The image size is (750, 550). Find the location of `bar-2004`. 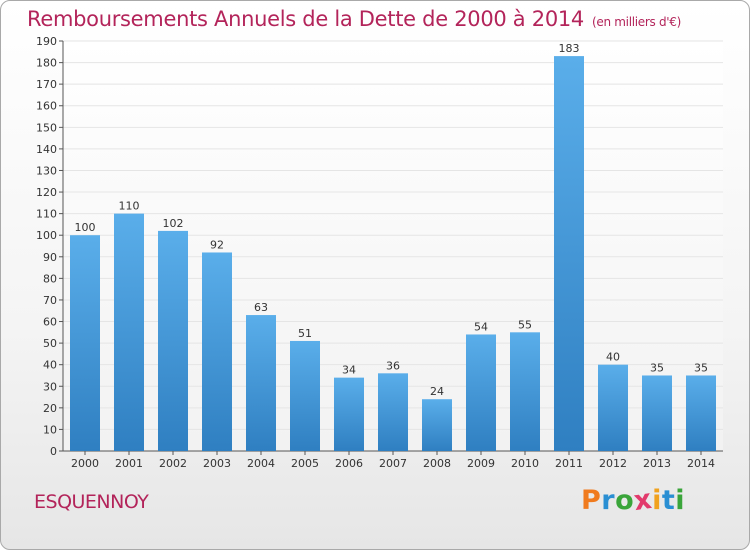

bar-2004 is located at coordinates (261, 383).